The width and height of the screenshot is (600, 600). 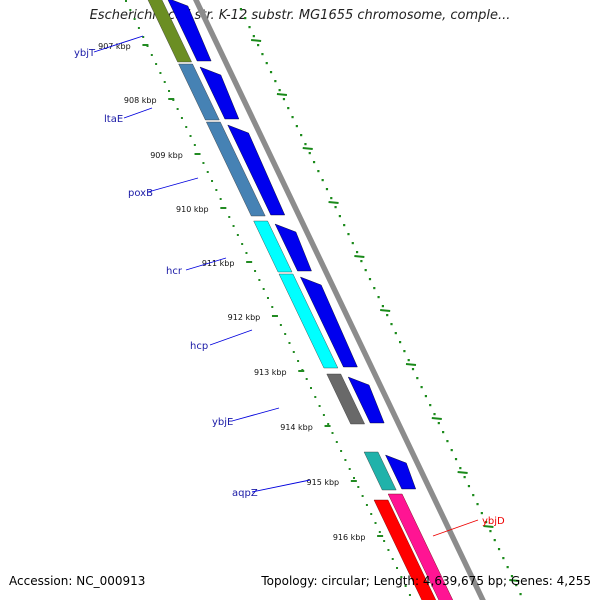 I want to click on gene-label-ybjT: ybjT, so click(x=85, y=53).